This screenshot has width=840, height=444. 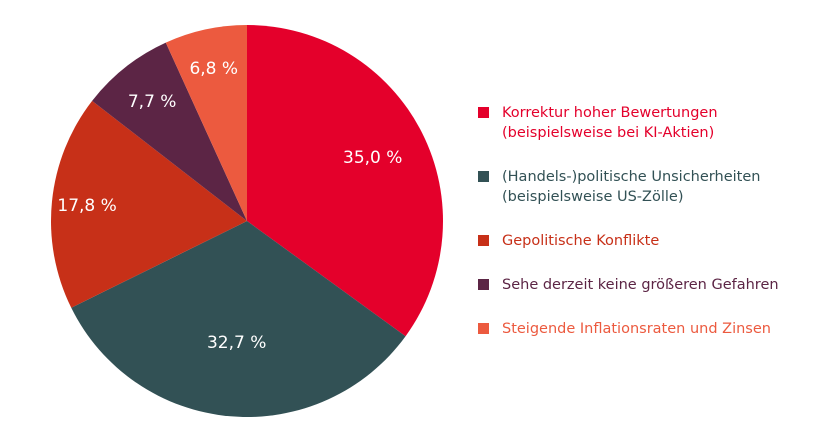 What do you see at coordinates (213, 69) in the screenshot?
I see `slice-data-label: 6,8 %` at bounding box center [213, 69].